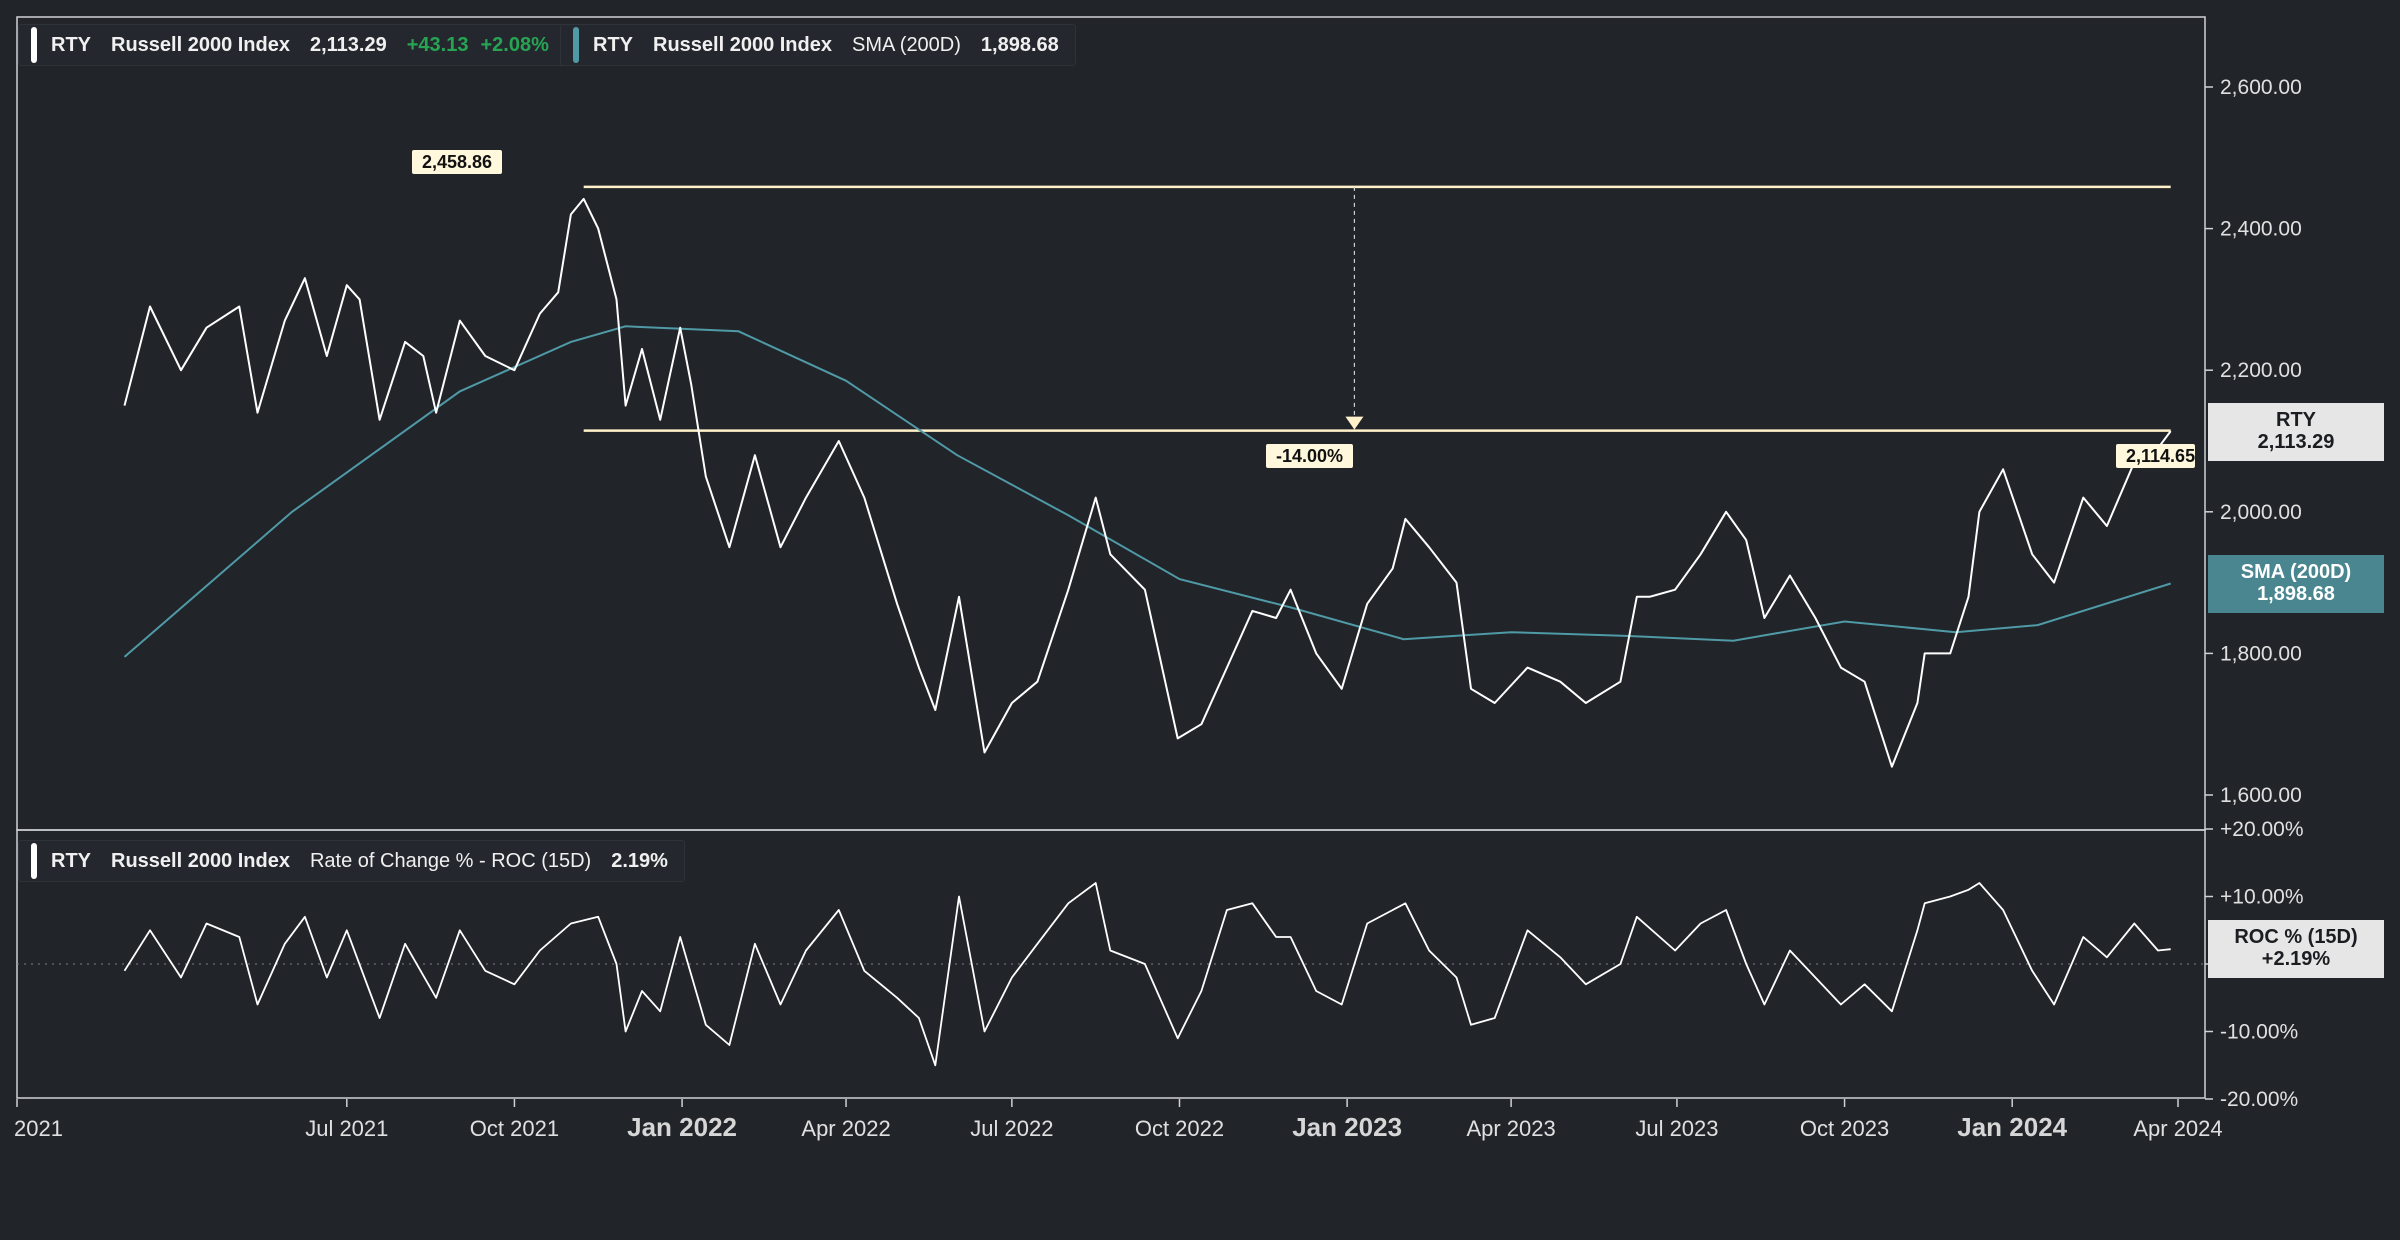 The height and width of the screenshot is (1240, 2400). What do you see at coordinates (906, 44) in the screenshot?
I see `legend-indicator: SMA (200D)` at bounding box center [906, 44].